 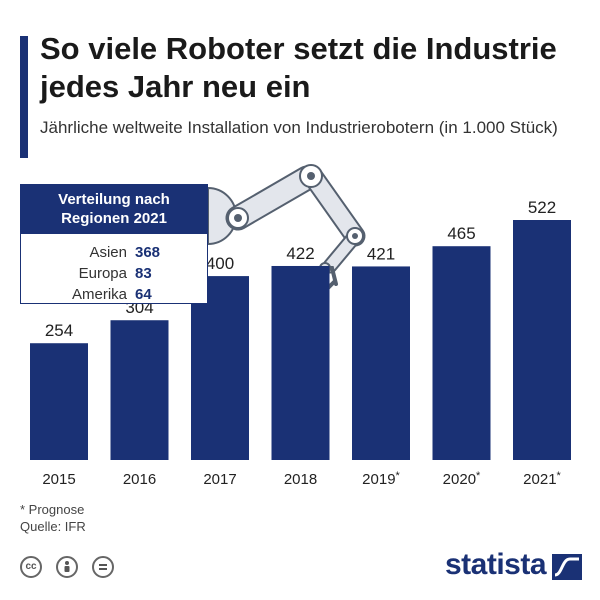 What do you see at coordinates (102, 273) in the screenshot?
I see `region-name: Europa` at bounding box center [102, 273].